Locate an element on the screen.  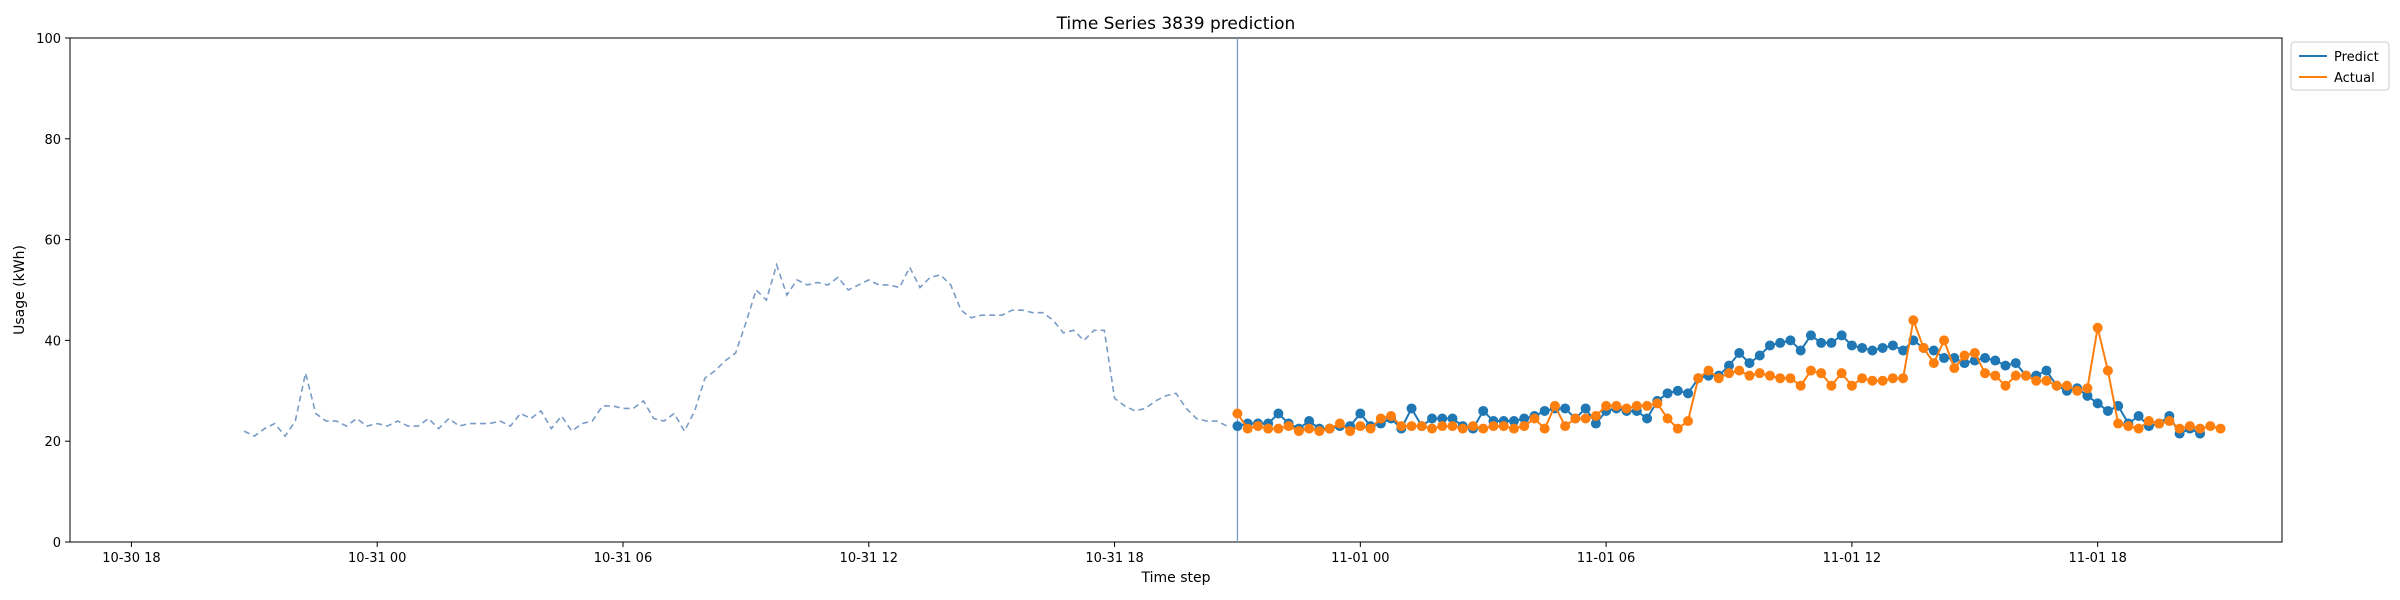
chart-title: Time Series 3839 prediction is located at coordinates (1176, 24).